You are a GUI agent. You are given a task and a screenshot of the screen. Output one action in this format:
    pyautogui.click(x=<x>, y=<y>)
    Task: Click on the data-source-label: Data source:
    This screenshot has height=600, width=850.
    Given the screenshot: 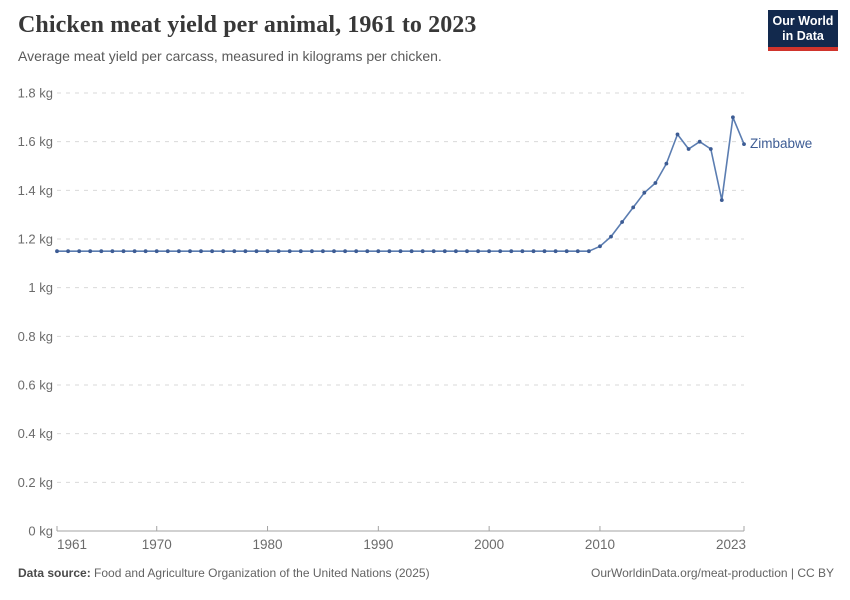 What is the action you would take?
    pyautogui.click(x=54, y=573)
    